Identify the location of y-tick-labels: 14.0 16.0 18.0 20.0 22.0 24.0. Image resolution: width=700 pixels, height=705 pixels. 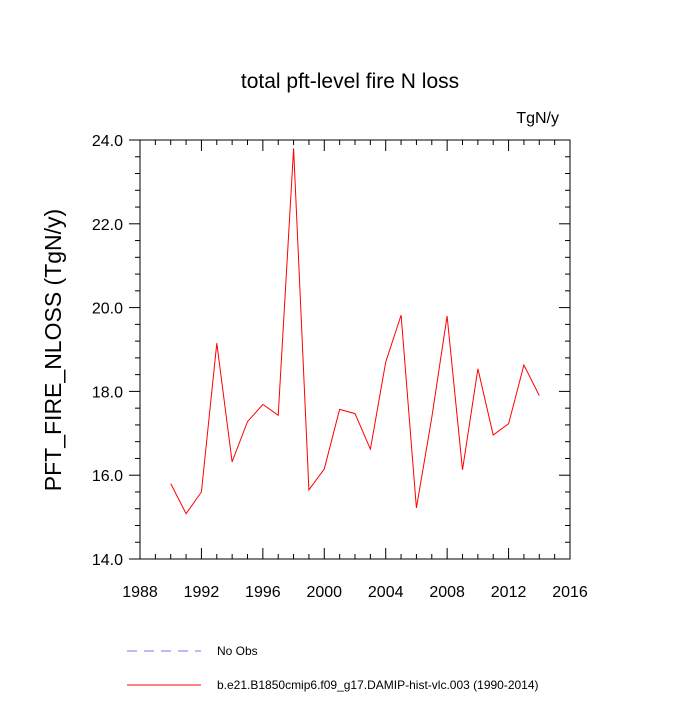
(107, 351).